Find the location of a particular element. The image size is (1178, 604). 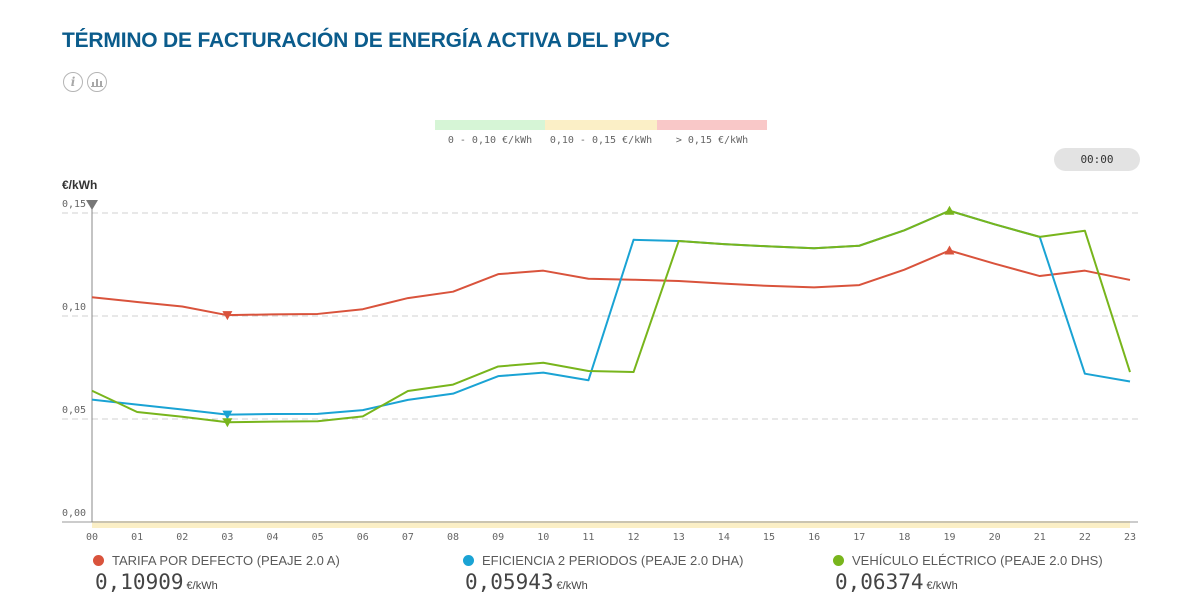

series-label-vehiculo: VEHÍCULO ELÉCTRICO (PEAJE 2.0 DHS) is located at coordinates (977, 560).